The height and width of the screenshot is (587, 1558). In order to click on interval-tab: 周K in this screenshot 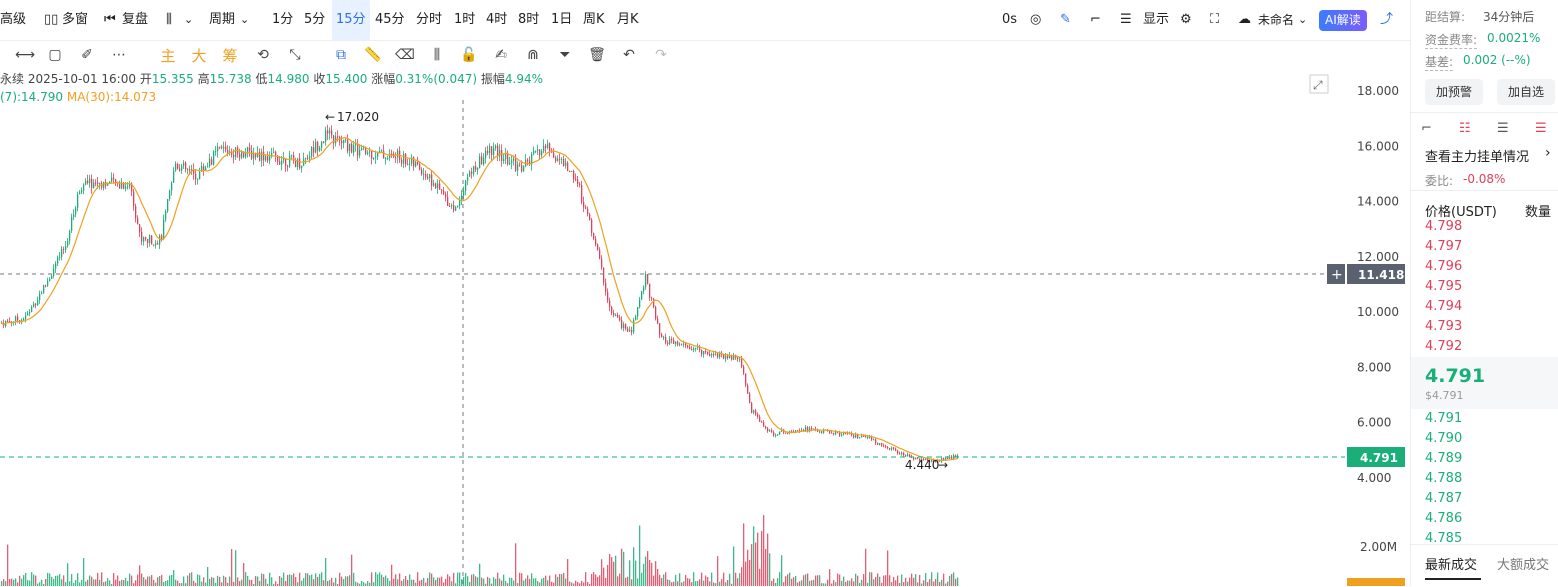, I will do `click(594, 19)`.